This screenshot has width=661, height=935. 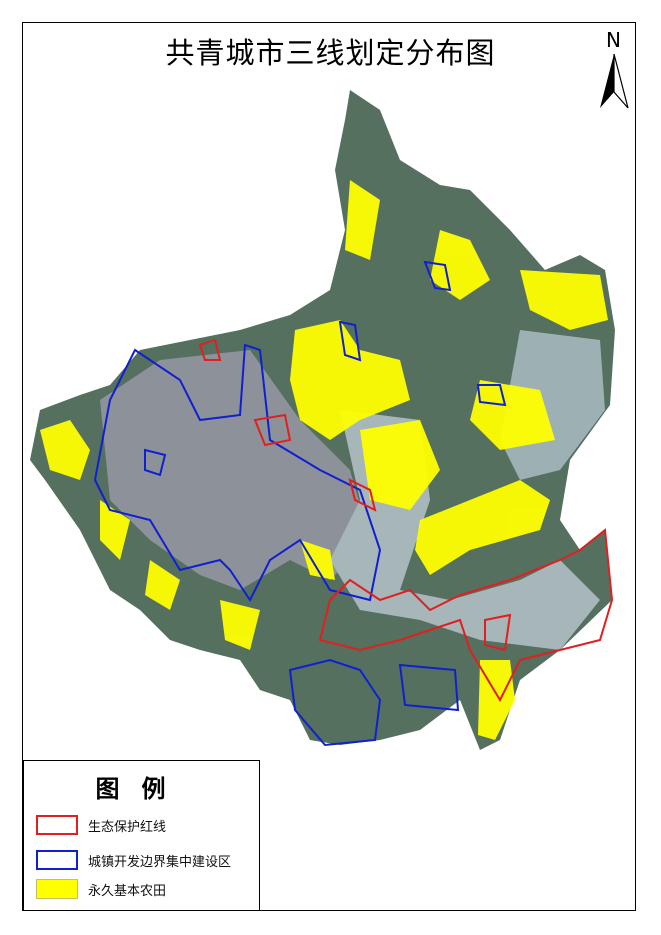 What do you see at coordinates (57, 825) in the screenshot?
I see `legend-swatch-red-outline` at bounding box center [57, 825].